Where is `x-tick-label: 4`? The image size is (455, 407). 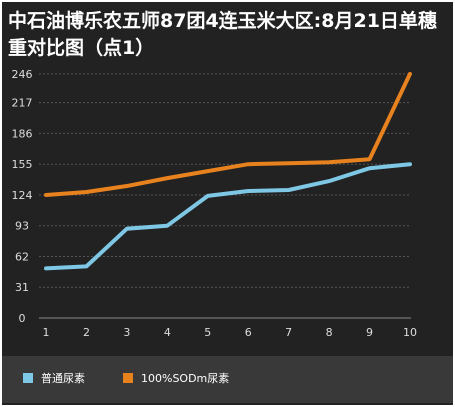 x-tick-label: 4 is located at coordinates (167, 332).